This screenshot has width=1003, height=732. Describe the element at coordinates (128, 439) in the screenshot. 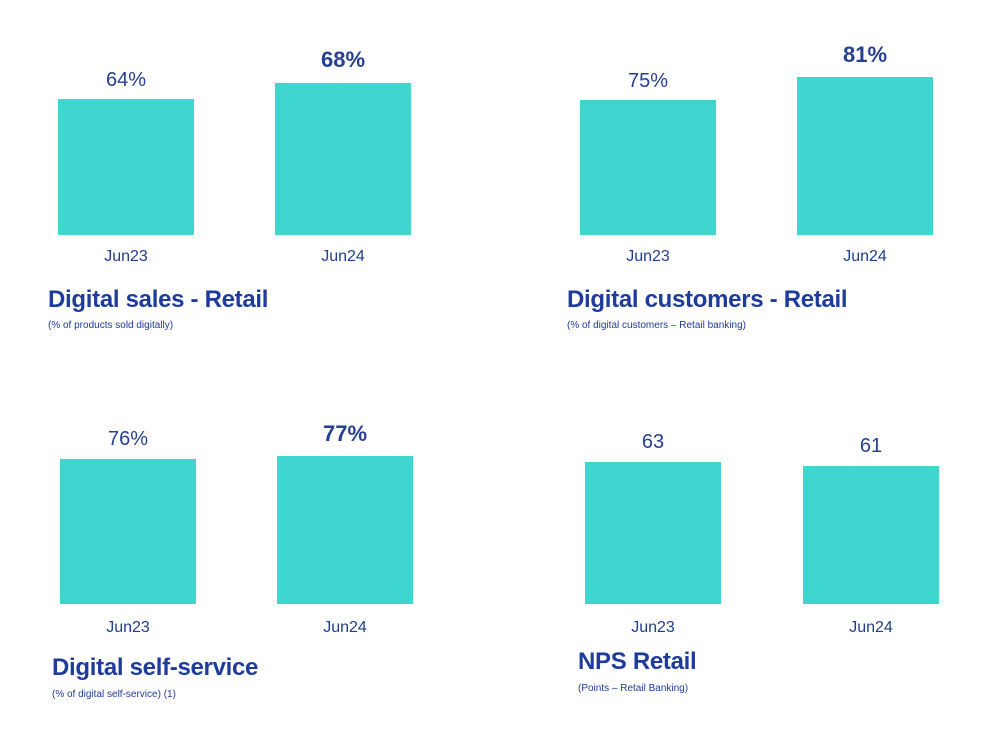

I see `value-label-jun23: 76%` at that location.